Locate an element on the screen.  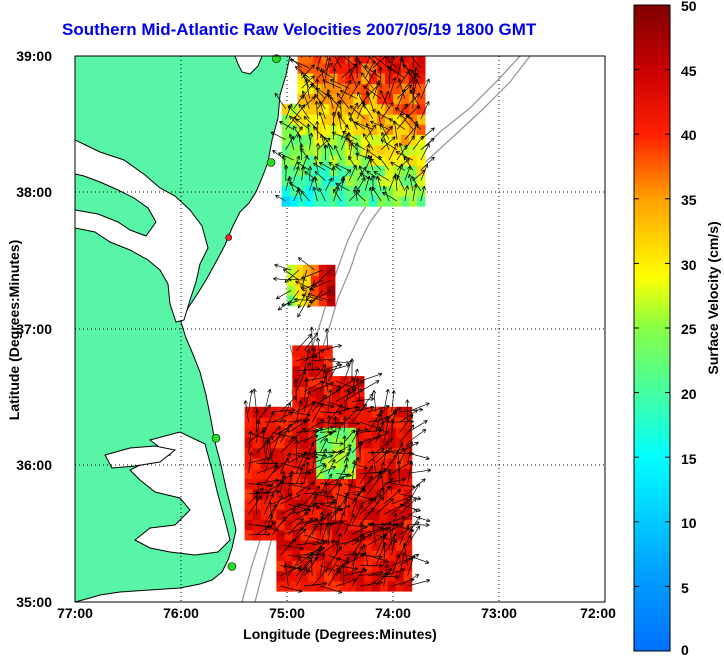
delaware-bay is located at coordinates (248, 65).